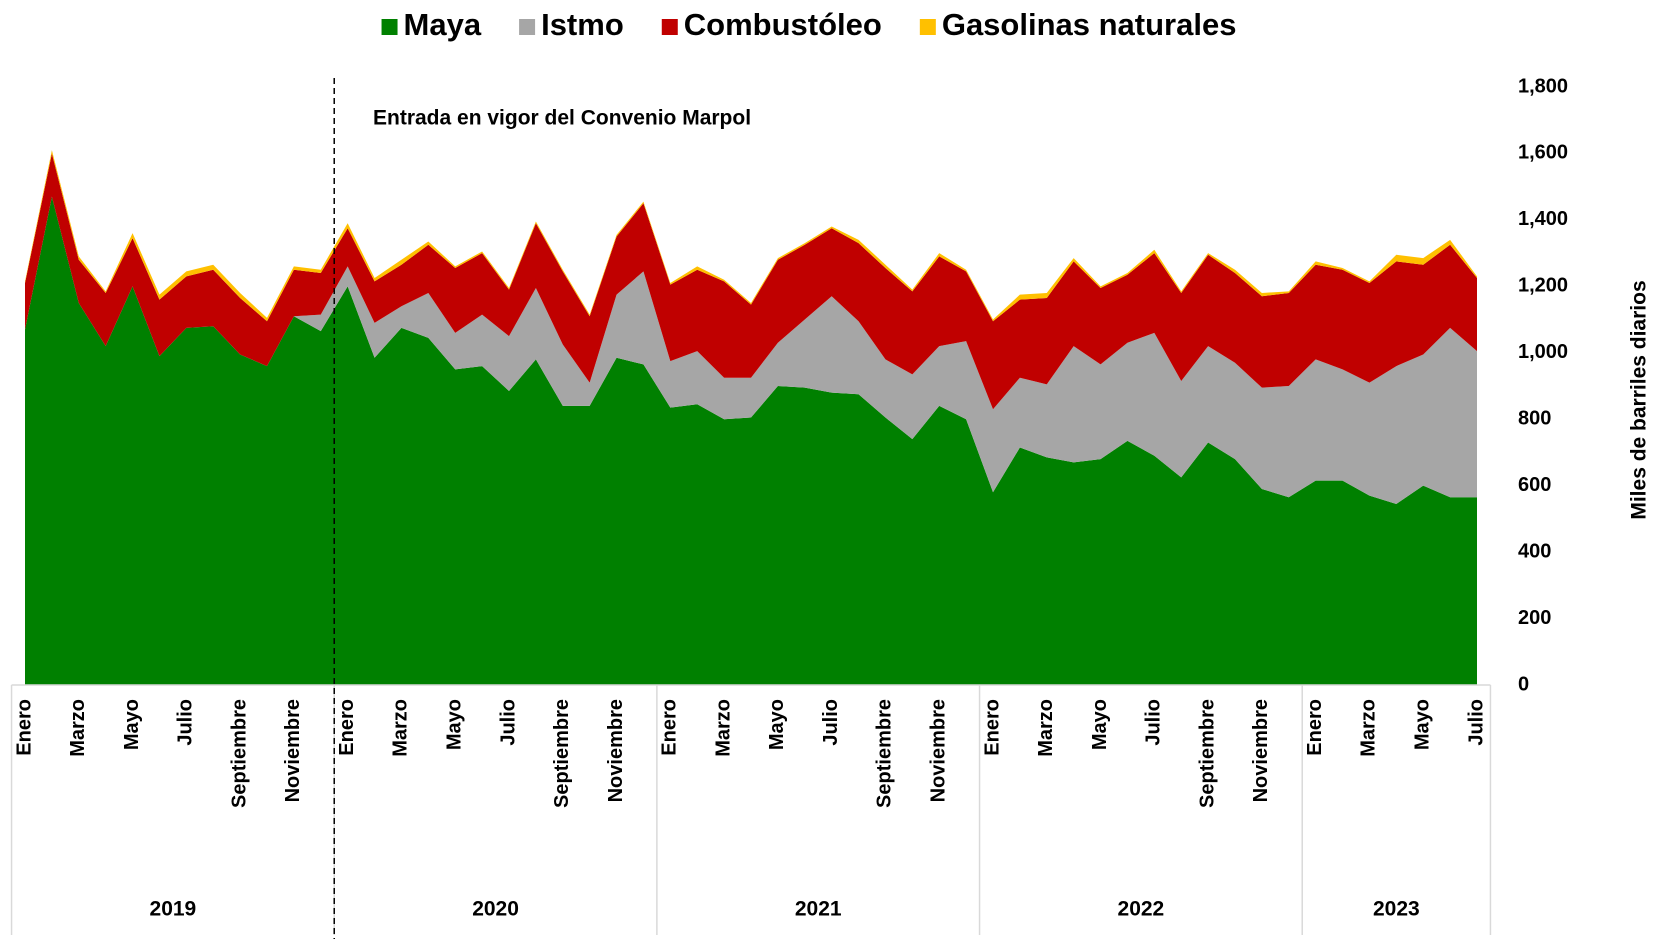 The width and height of the screenshot is (1658, 939). What do you see at coordinates (1534, 485) in the screenshot?
I see `y-tick-label: 600` at bounding box center [1534, 485].